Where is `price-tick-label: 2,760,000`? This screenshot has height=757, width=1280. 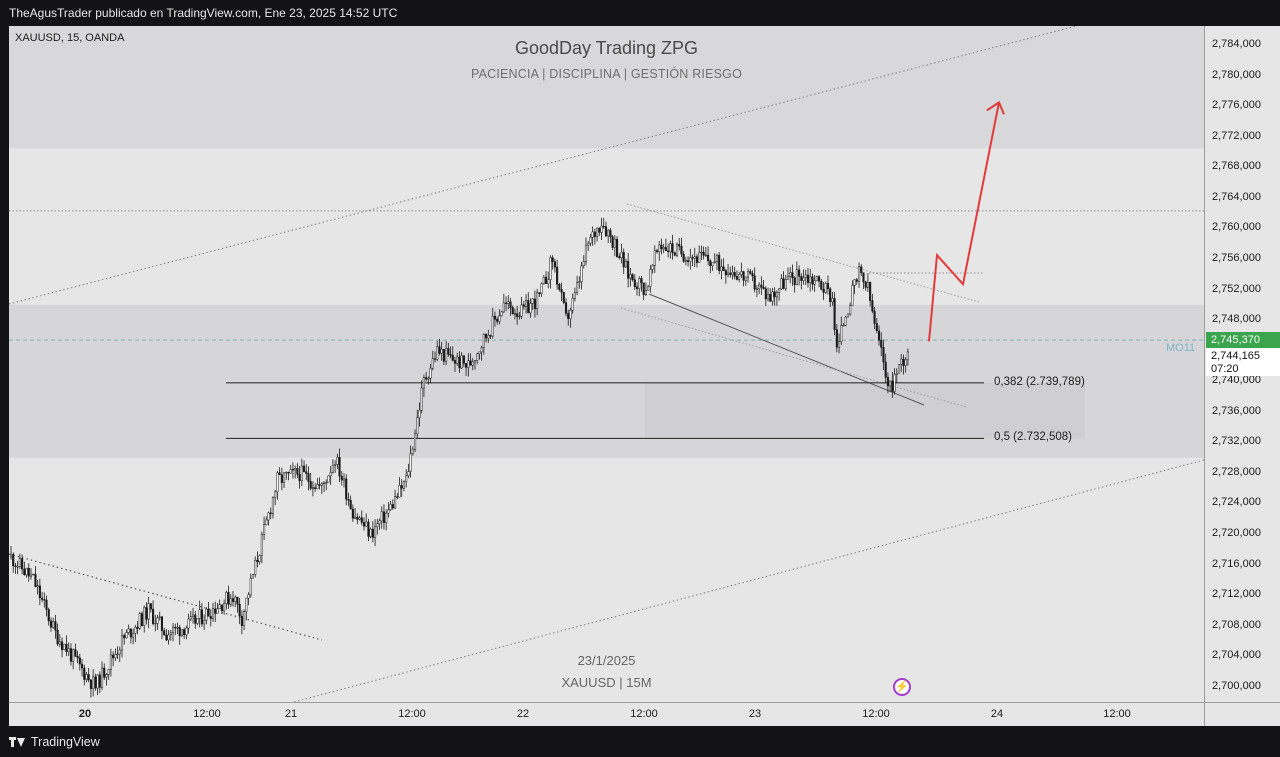
price-tick-label: 2,760,000 is located at coordinates (1236, 227).